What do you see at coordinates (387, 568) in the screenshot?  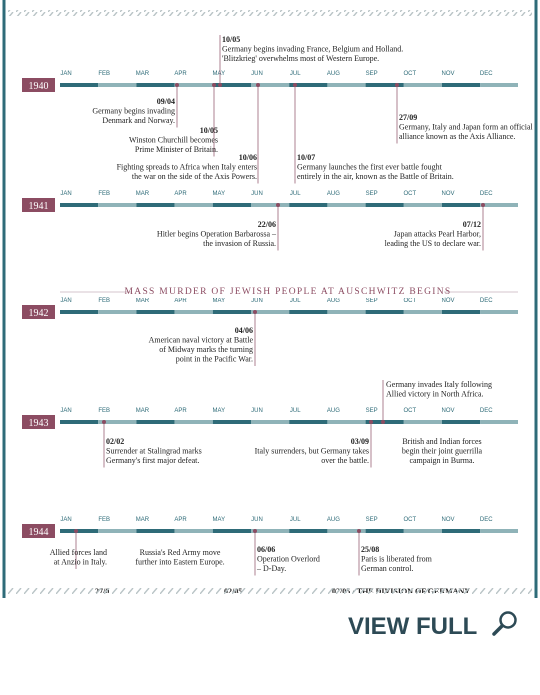 I see `event-text: German control.` at bounding box center [387, 568].